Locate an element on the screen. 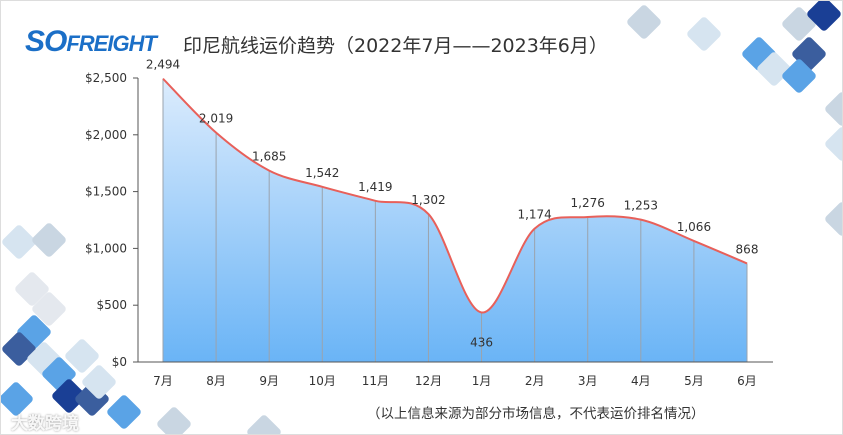 This screenshot has width=843, height=435. sofreight-logo: SOFREIGHT is located at coordinates (91, 41).